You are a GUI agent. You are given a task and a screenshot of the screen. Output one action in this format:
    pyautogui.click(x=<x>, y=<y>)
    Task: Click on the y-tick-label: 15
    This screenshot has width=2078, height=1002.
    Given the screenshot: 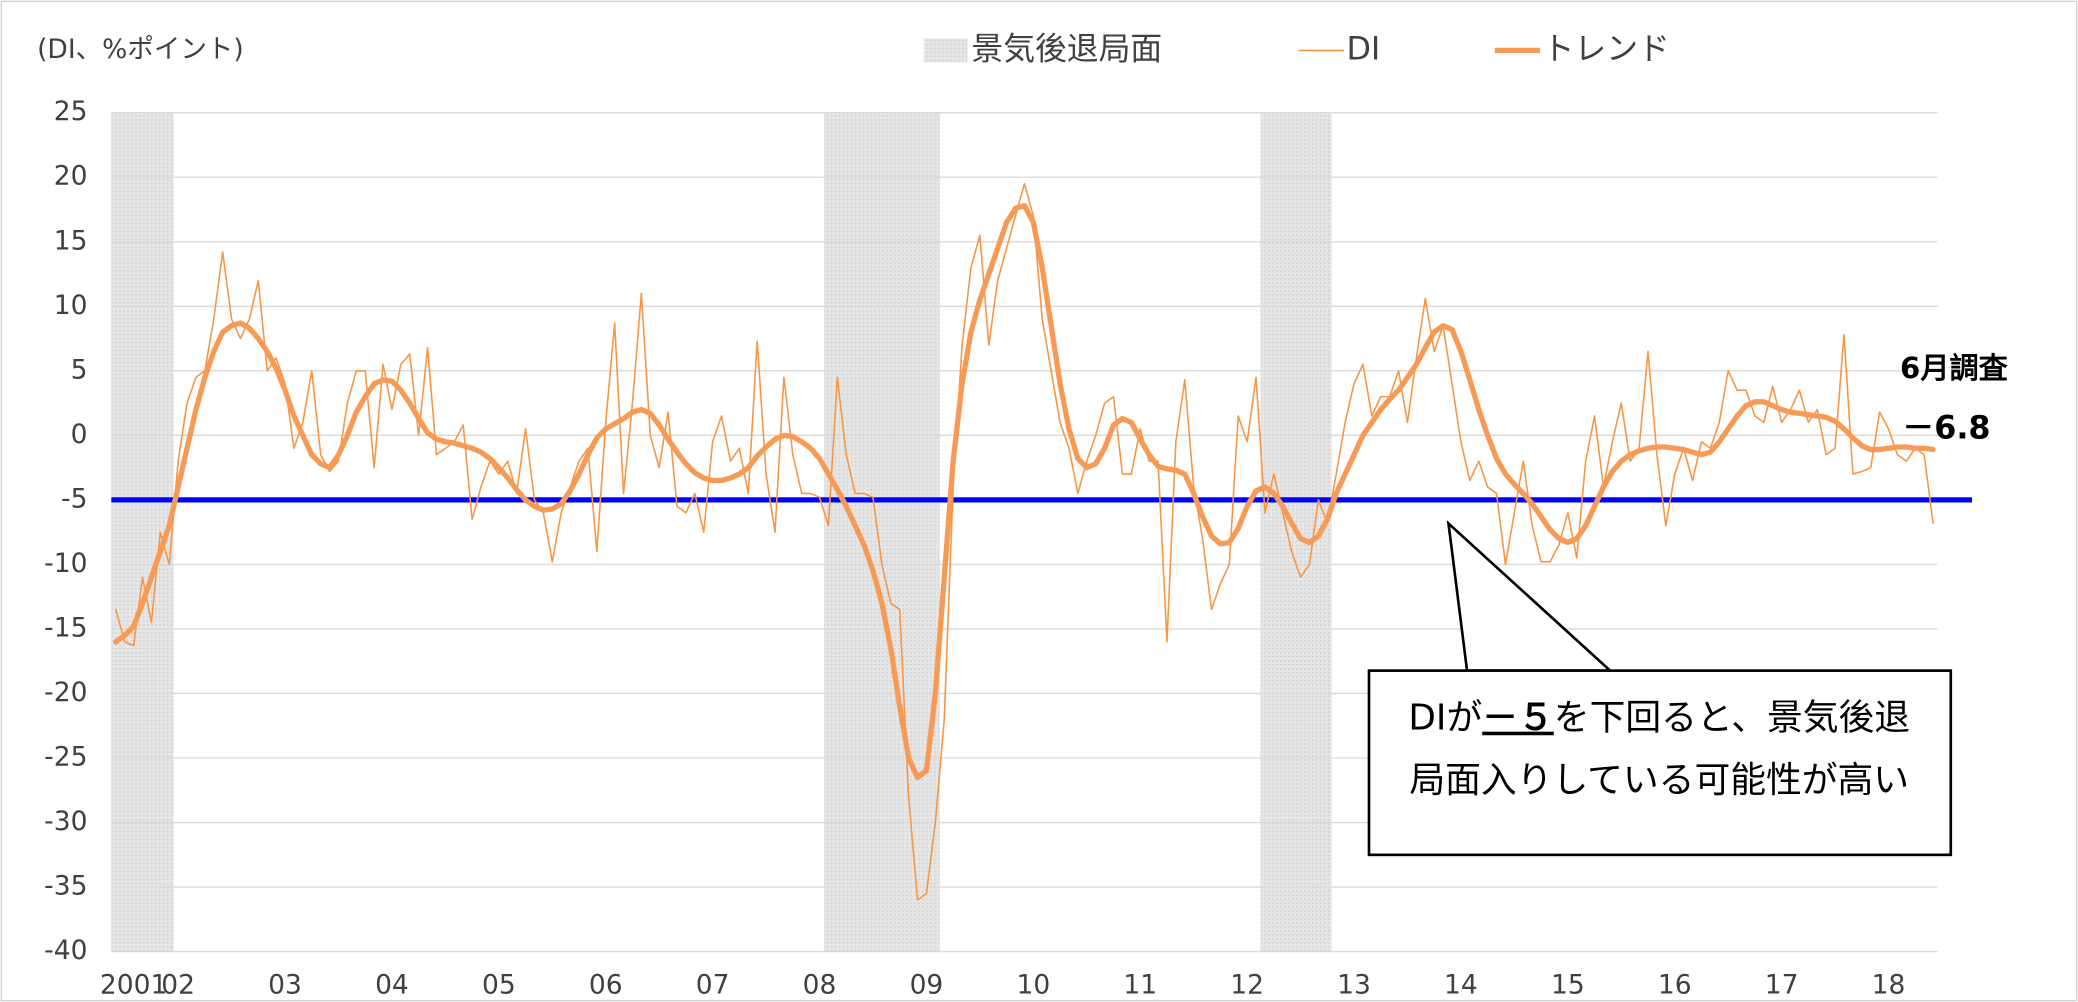 What is the action you would take?
    pyautogui.click(x=71, y=240)
    